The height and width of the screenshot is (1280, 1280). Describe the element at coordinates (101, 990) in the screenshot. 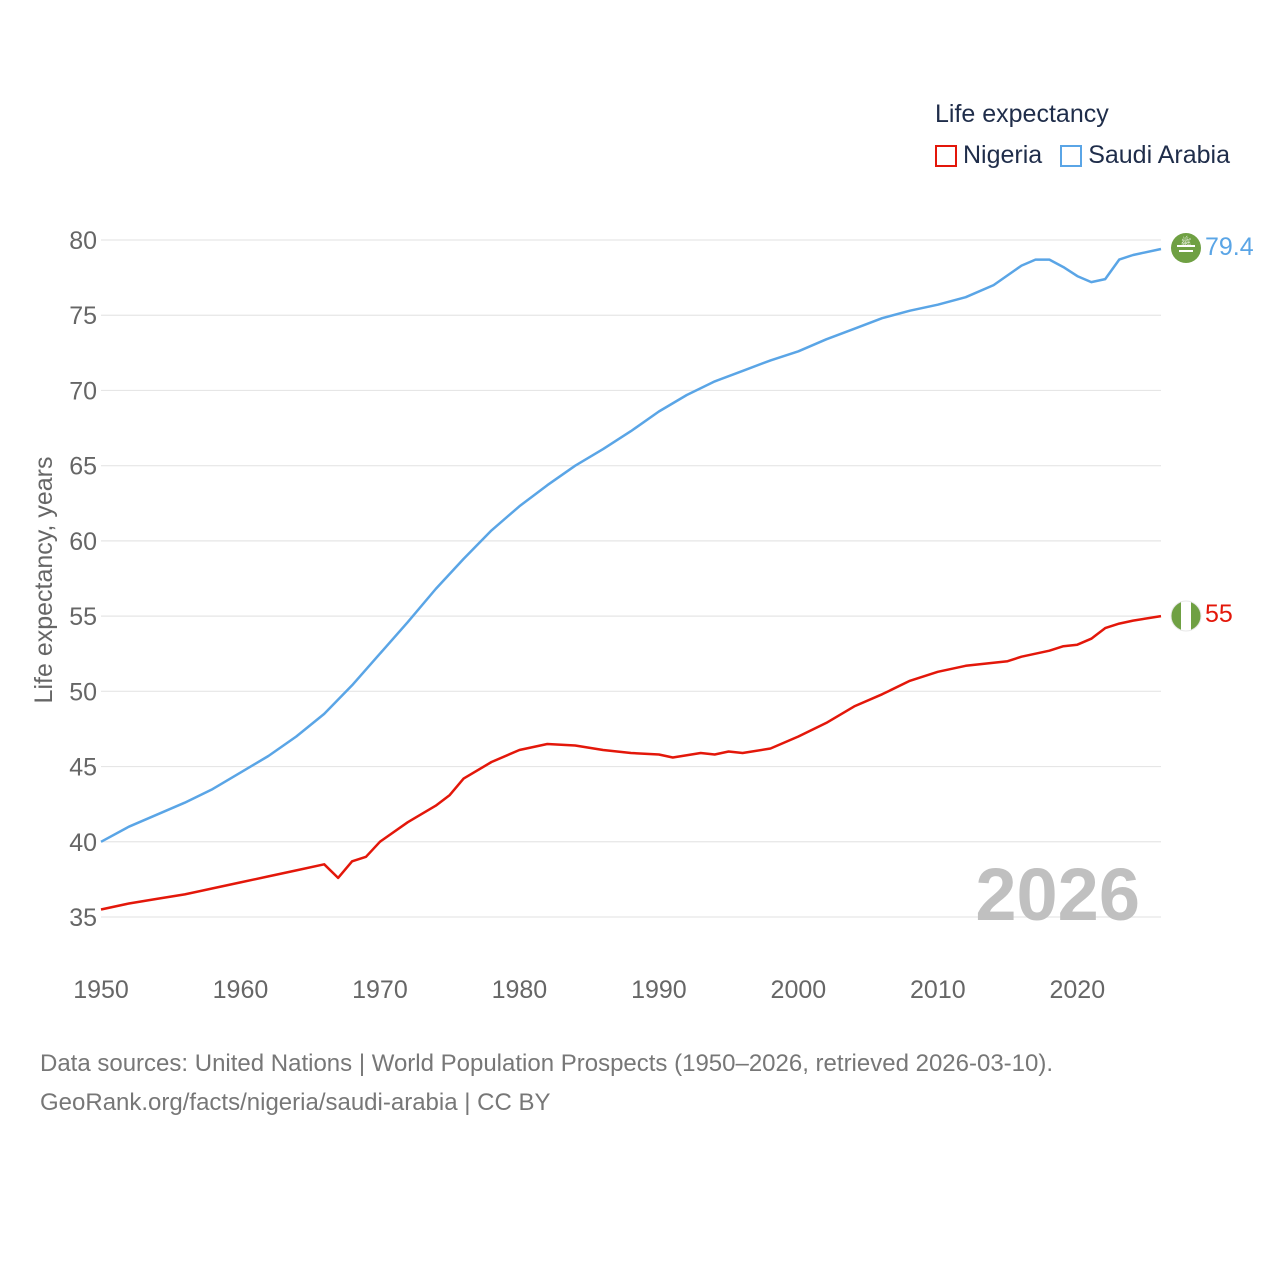

I see `x-tick-label: 1950` at that location.